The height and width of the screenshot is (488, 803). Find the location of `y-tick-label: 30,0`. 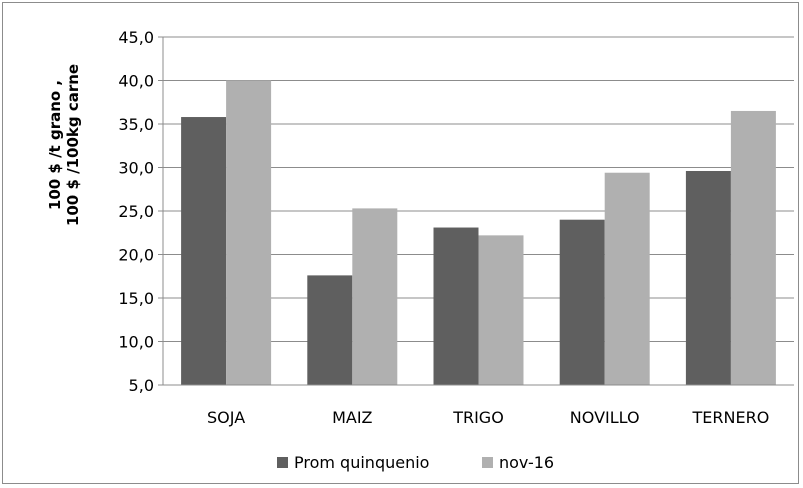

y-tick-label: 30,0 is located at coordinates (136, 168).